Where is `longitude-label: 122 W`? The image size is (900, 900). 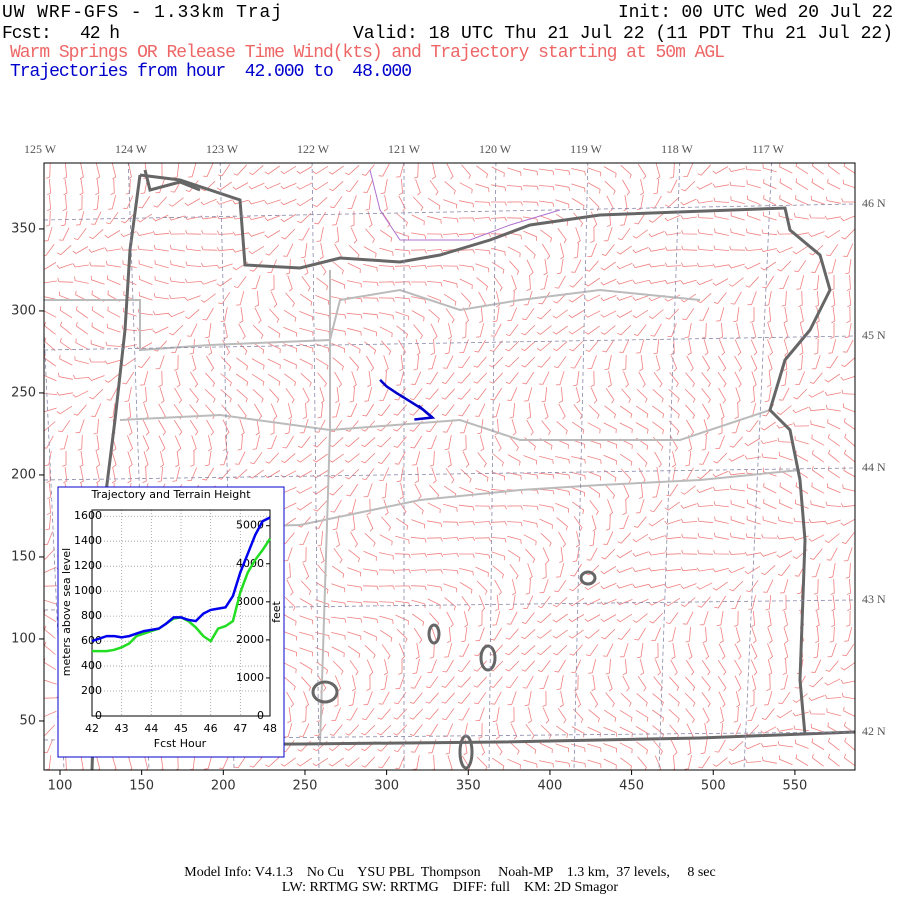
longitude-label: 122 W is located at coordinates (313, 149).